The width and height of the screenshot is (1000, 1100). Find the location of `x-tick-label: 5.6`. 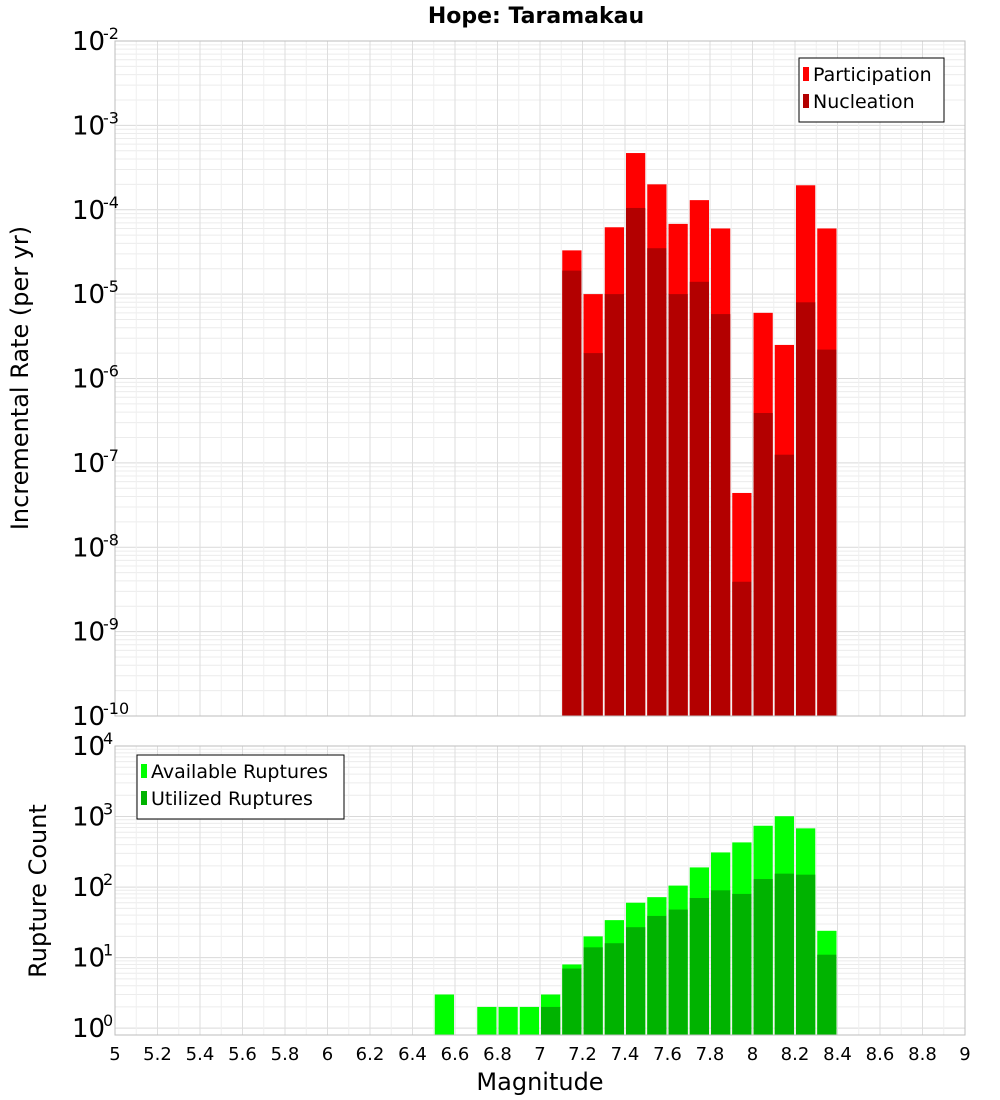

x-tick-label: 5.6 is located at coordinates (242, 1054).